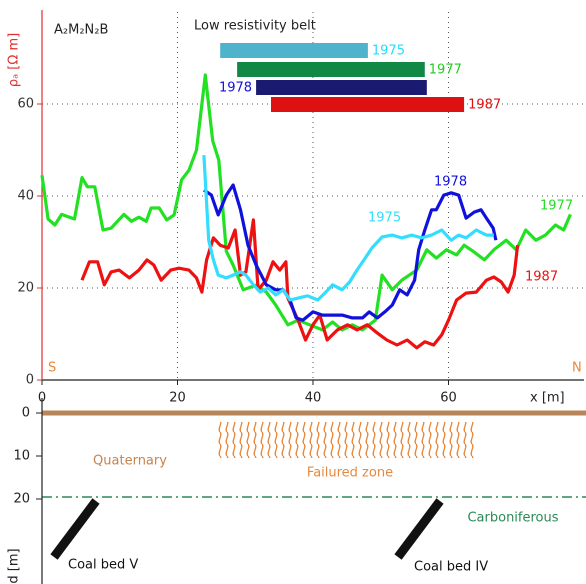 The image size is (586, 584). What do you see at coordinates (21, 499) in the screenshot?
I see `depth-tick-label: 20` at bounding box center [21, 499].